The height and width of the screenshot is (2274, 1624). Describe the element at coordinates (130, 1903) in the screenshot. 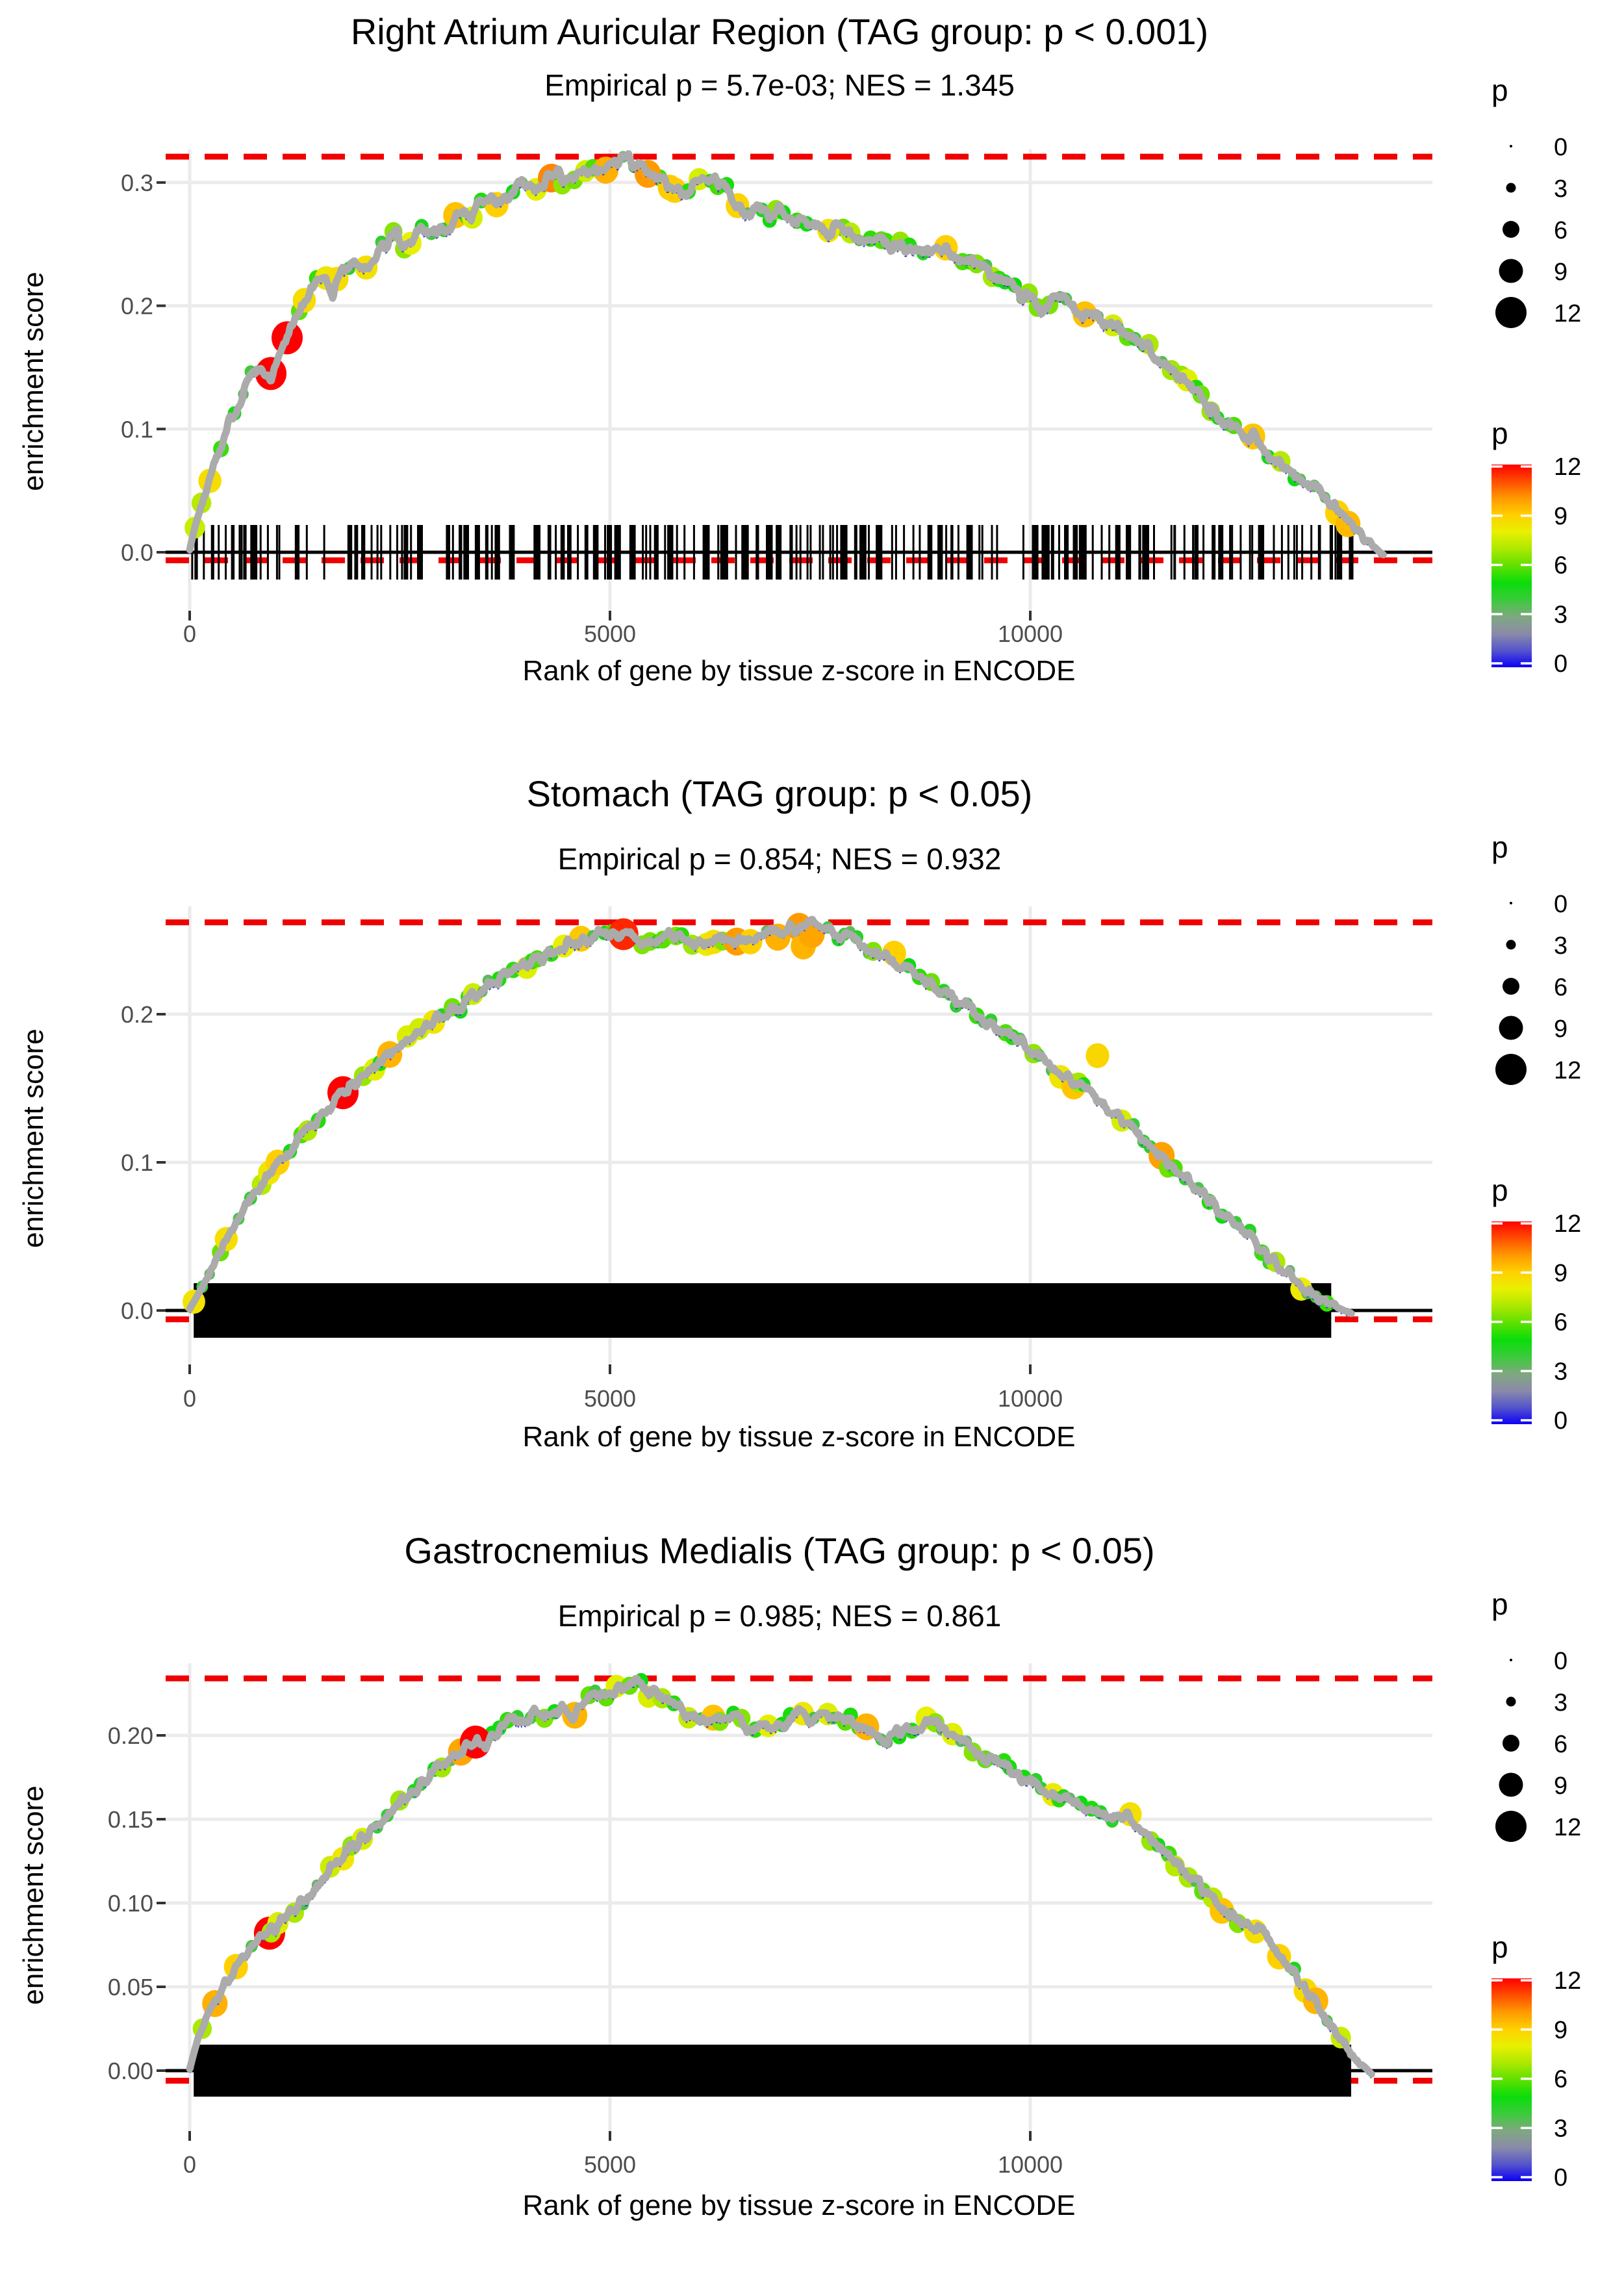

I see `y-tick-label: 0.10` at that location.